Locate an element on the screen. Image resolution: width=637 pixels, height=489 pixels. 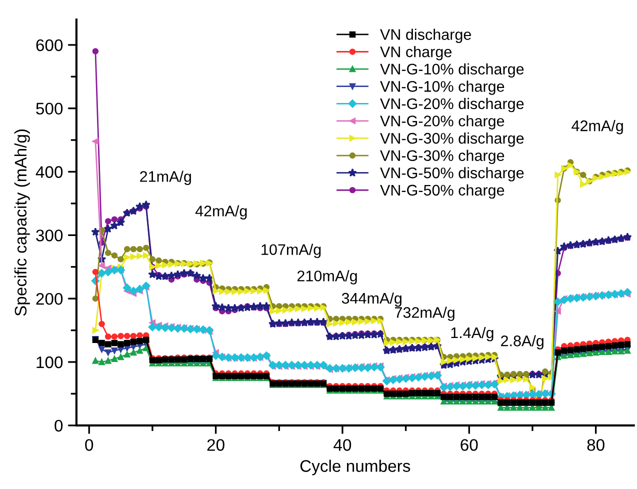
y-tick-label: 200 is located at coordinates (49, 298).